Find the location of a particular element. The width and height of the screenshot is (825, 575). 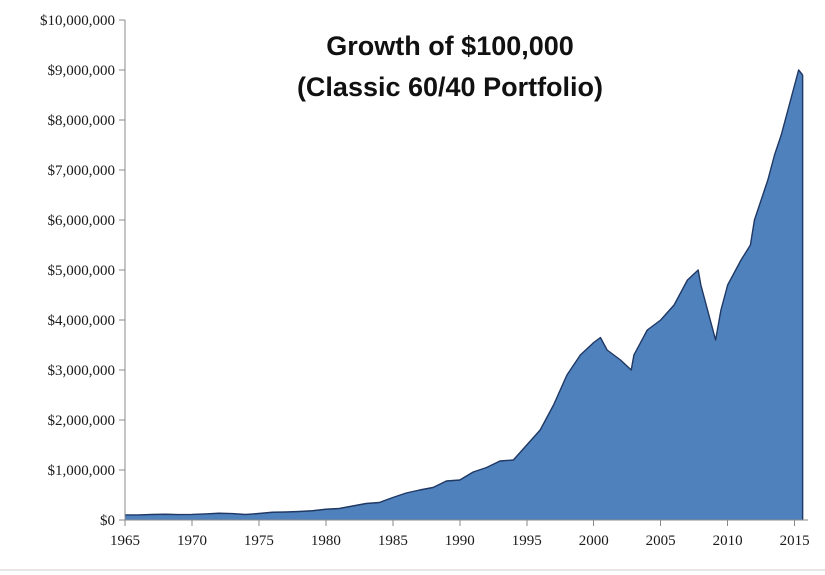

y-tick-label: $3,000,000 is located at coordinates (82, 371).